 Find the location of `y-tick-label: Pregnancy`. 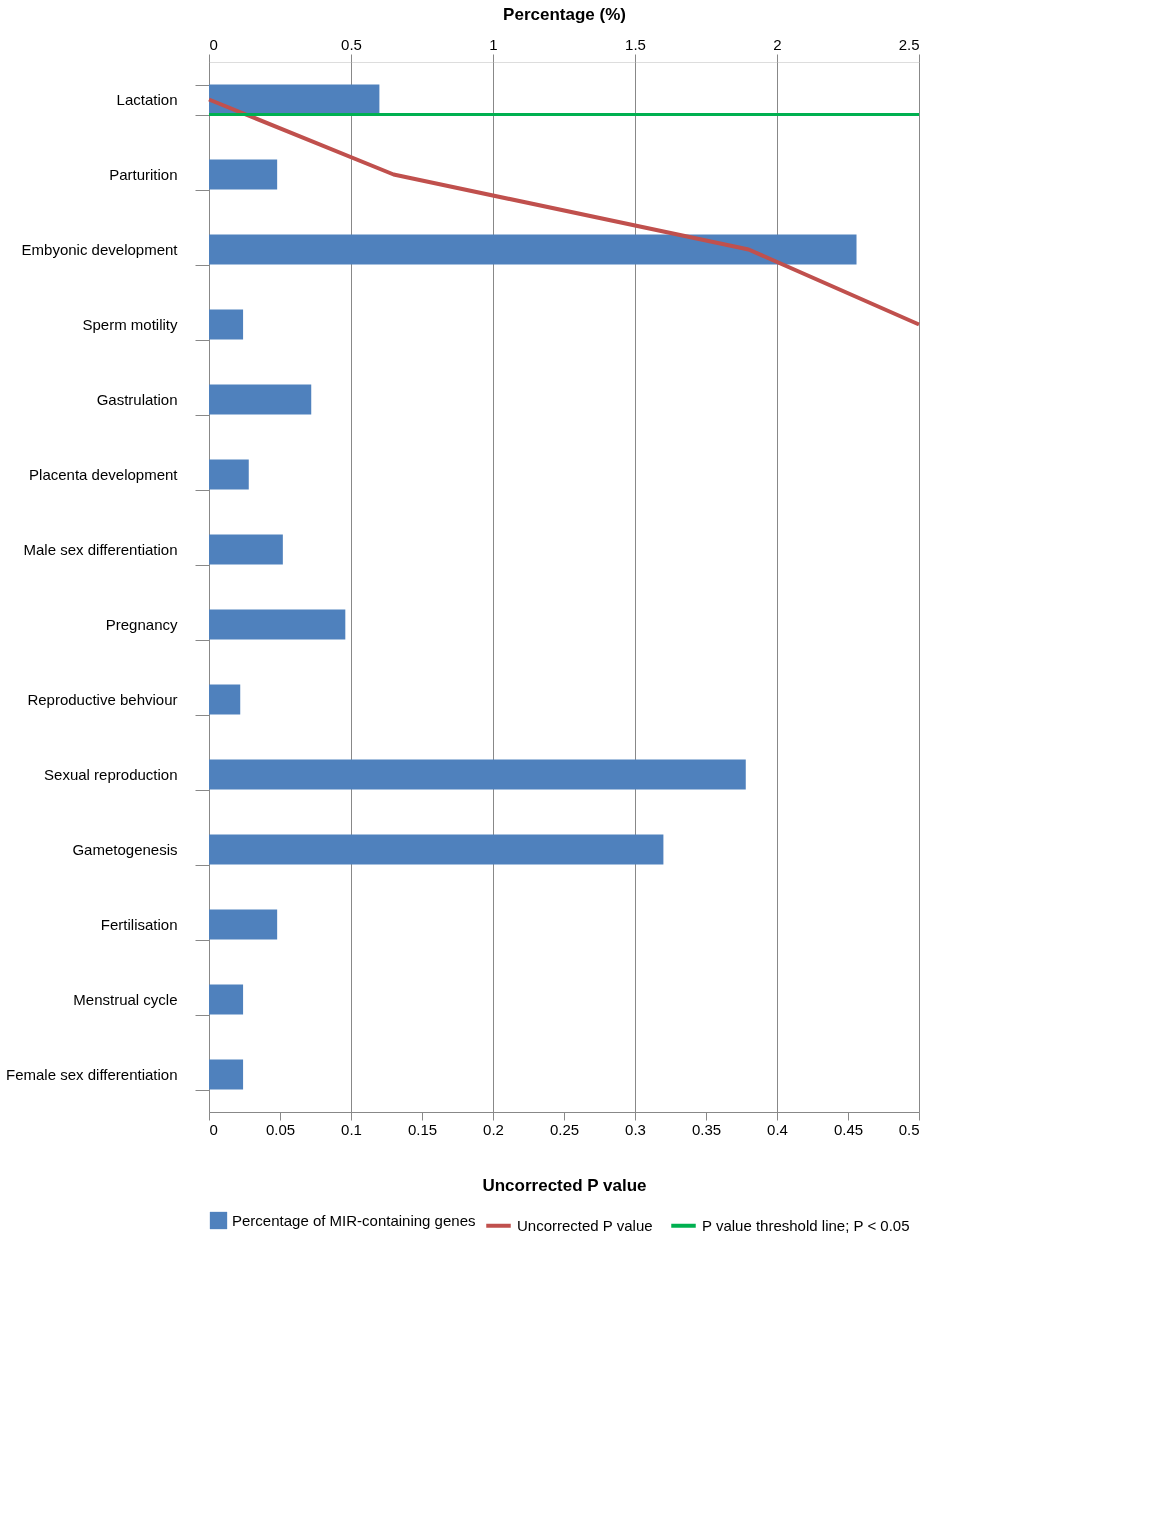

y-tick-label: Pregnancy is located at coordinates (141, 624).